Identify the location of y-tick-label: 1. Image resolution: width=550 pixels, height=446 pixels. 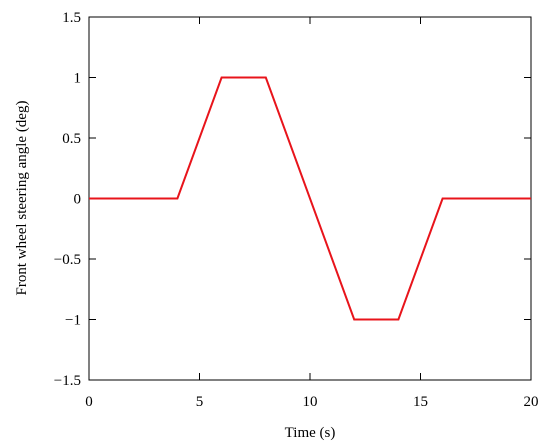
(78, 79).